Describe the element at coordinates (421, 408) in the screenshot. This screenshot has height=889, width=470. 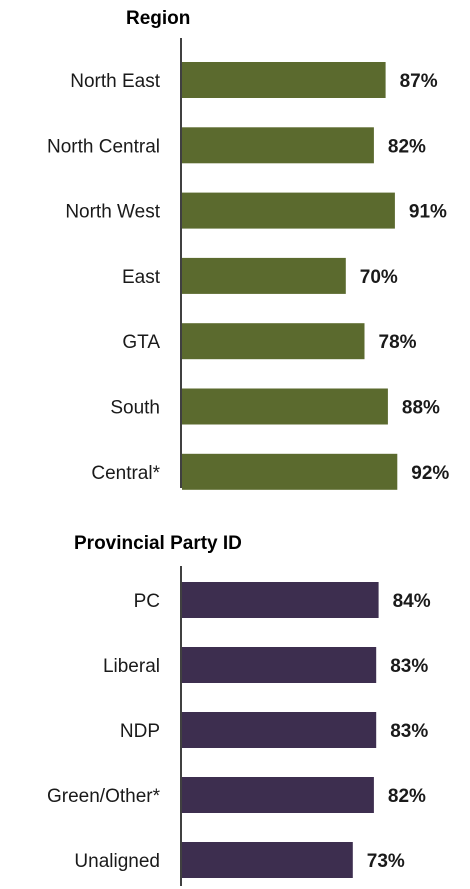
I see `data-label: 88%` at that location.